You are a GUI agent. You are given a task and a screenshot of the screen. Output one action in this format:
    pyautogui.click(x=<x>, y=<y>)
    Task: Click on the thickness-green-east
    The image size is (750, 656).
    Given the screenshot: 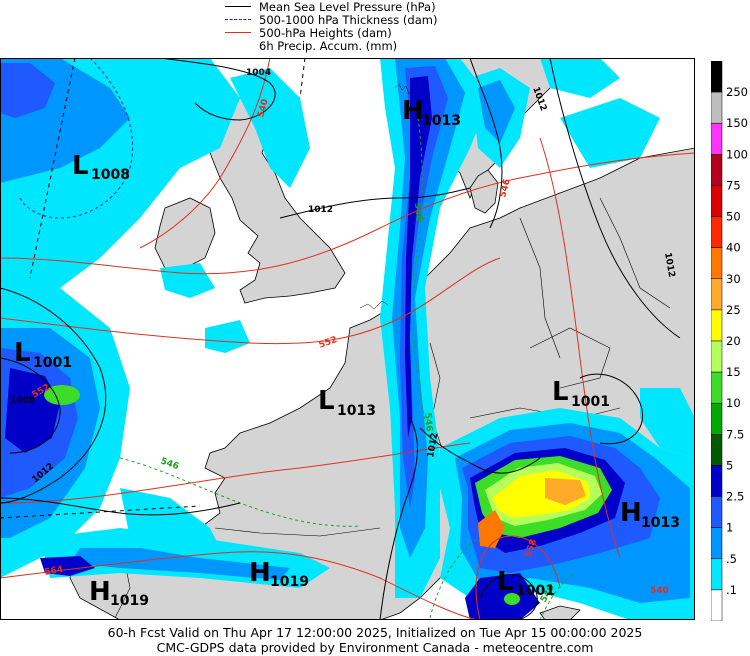 What is the action you would take?
    pyautogui.click(x=455, y=578)
    